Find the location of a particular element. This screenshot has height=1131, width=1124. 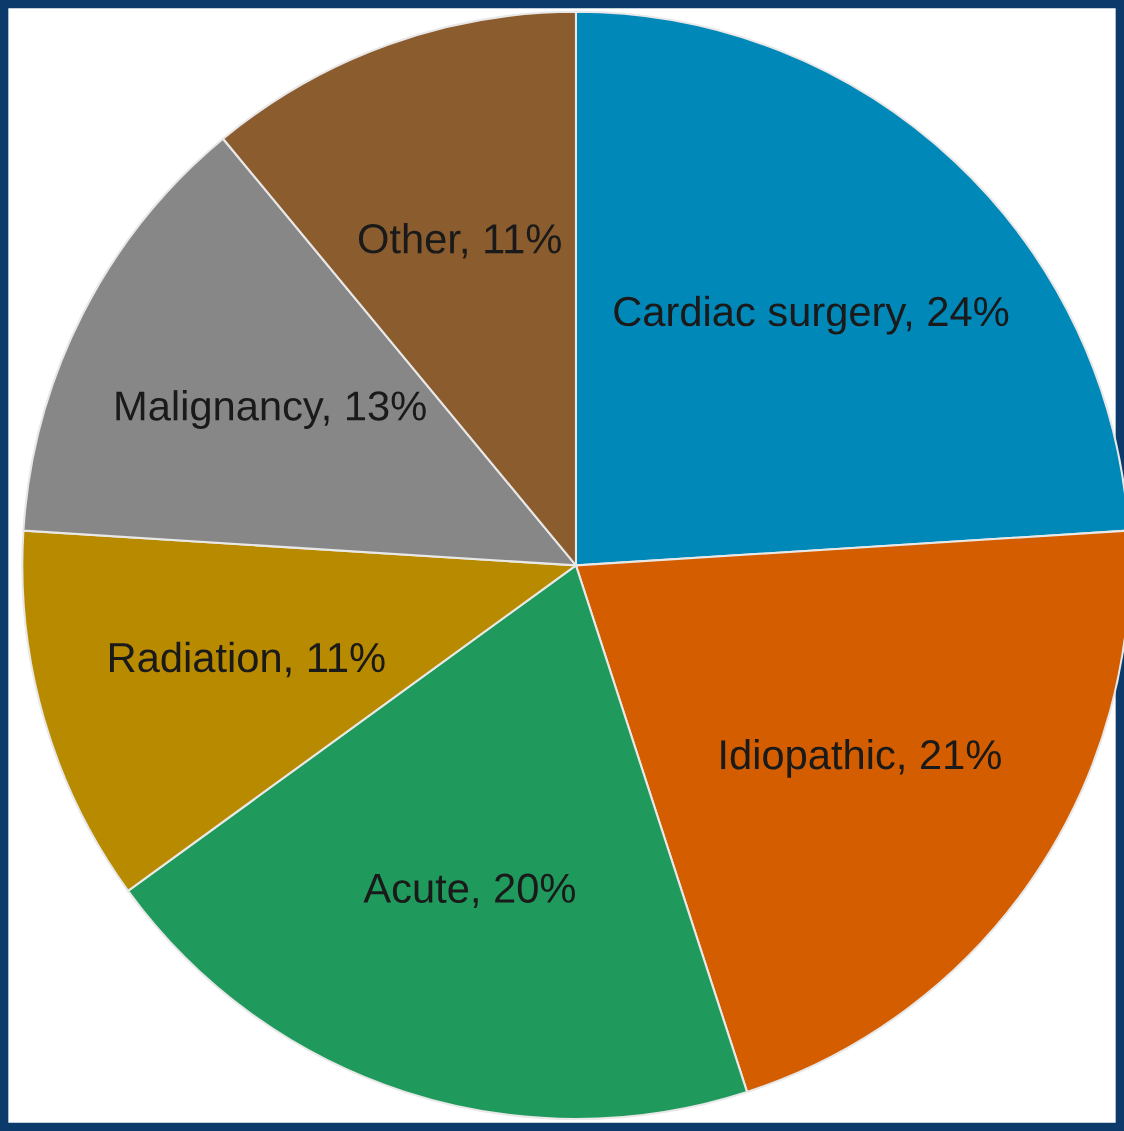

slice-label: Acute, 20% is located at coordinates (469, 890).